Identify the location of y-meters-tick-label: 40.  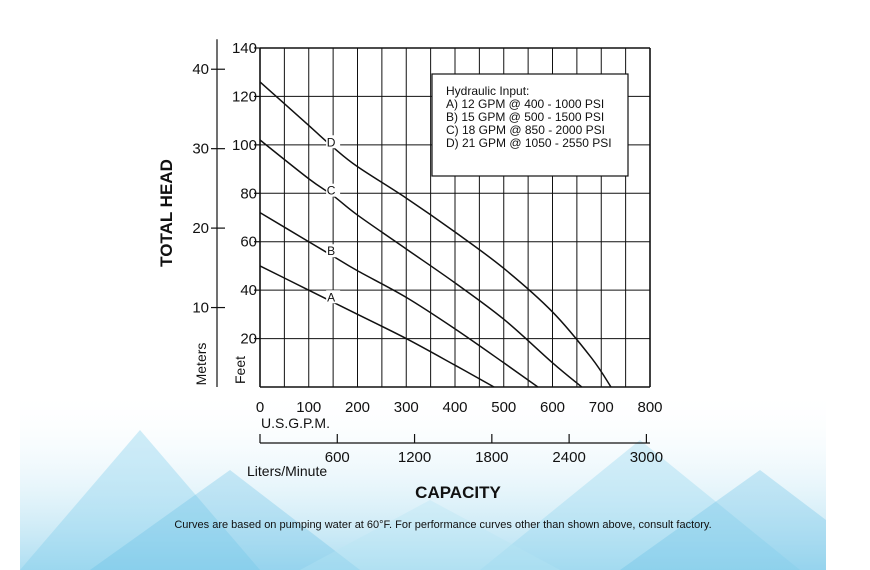
(200, 69).